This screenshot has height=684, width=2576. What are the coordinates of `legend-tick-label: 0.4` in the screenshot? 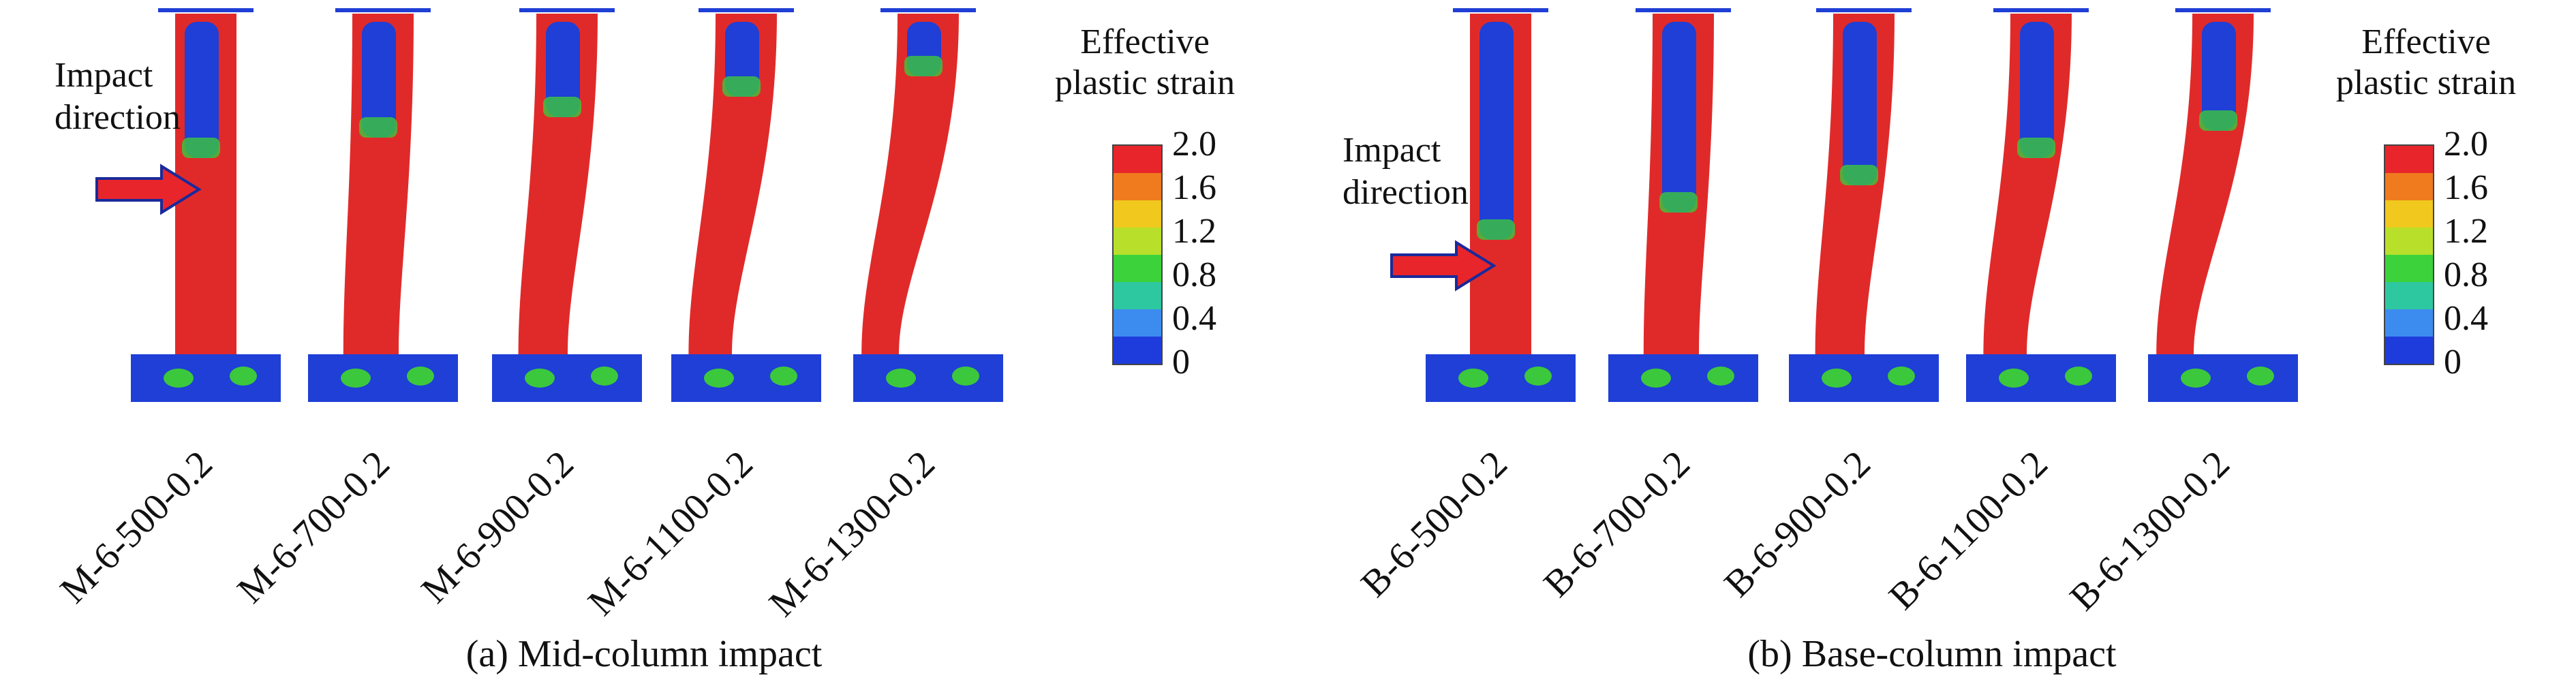 It's located at (2466, 318).